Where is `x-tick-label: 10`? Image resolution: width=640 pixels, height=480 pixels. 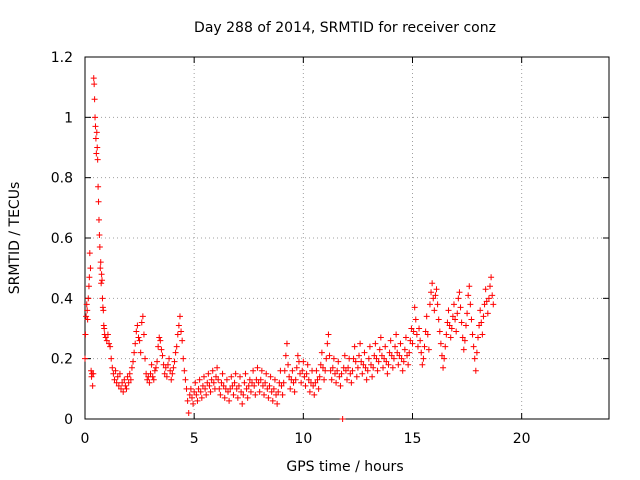 x-tick-label: 10 is located at coordinates (303, 439).